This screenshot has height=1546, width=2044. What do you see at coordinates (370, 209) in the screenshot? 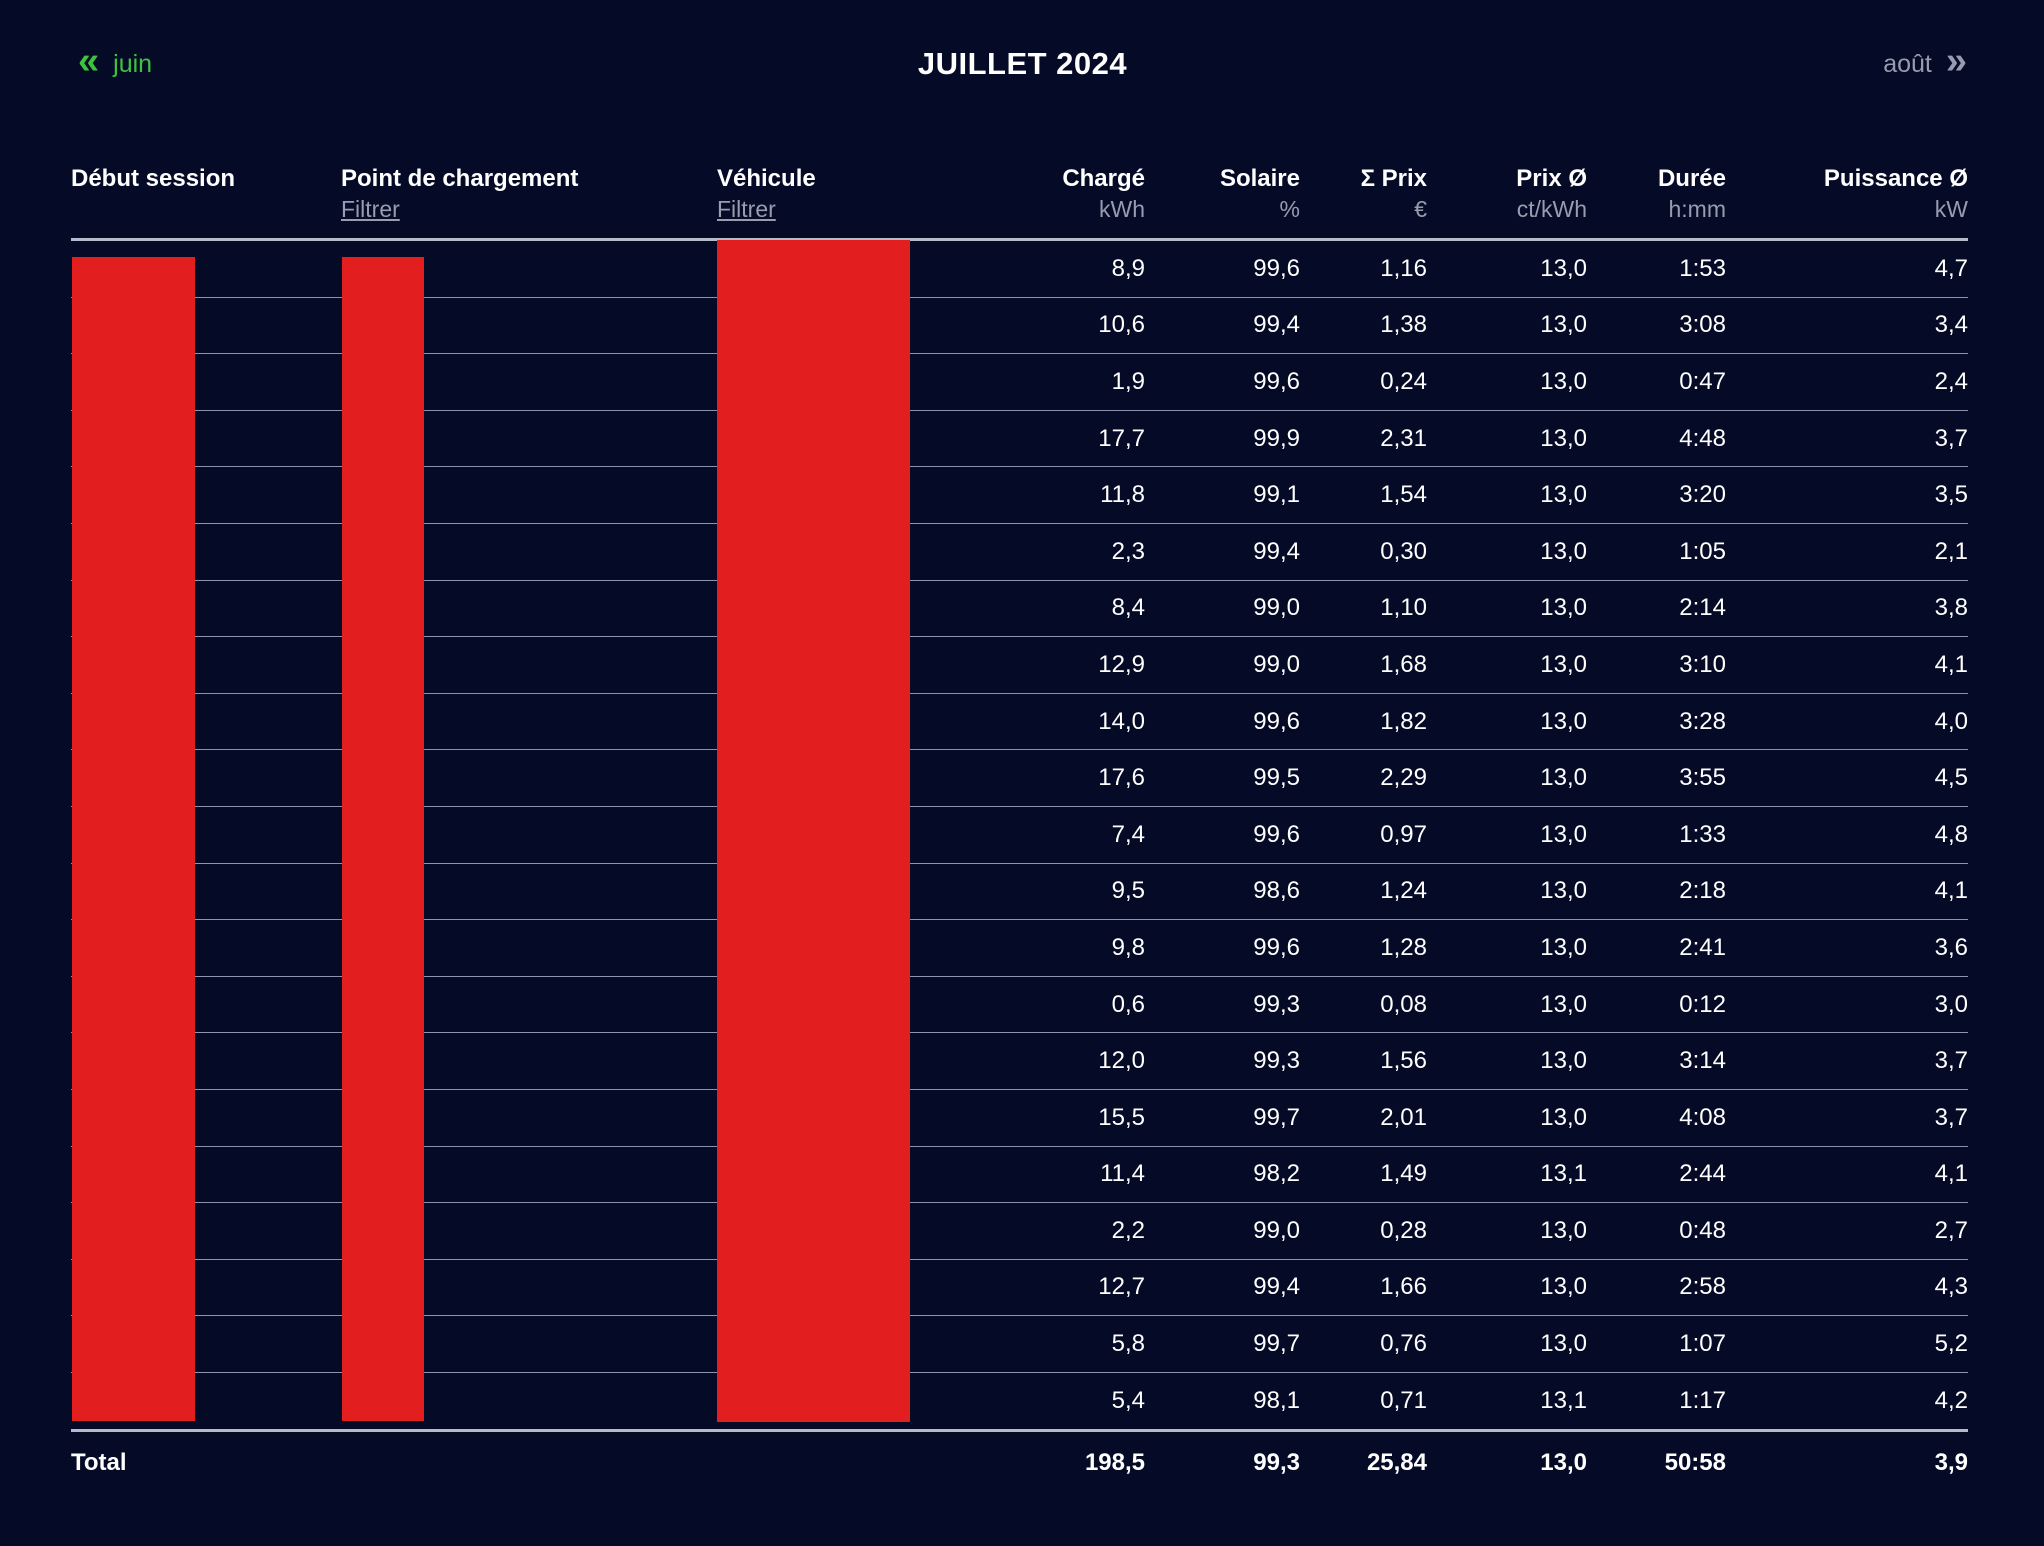
I see `filter-link-point-de-chargement: Filtrer` at bounding box center [370, 209].